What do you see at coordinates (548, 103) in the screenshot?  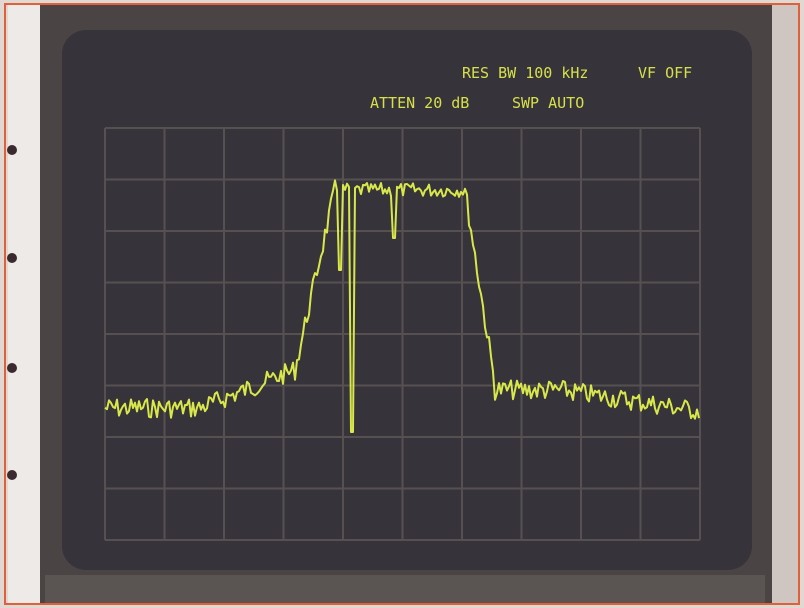 I see `header-text: SWP AUTO` at bounding box center [548, 103].